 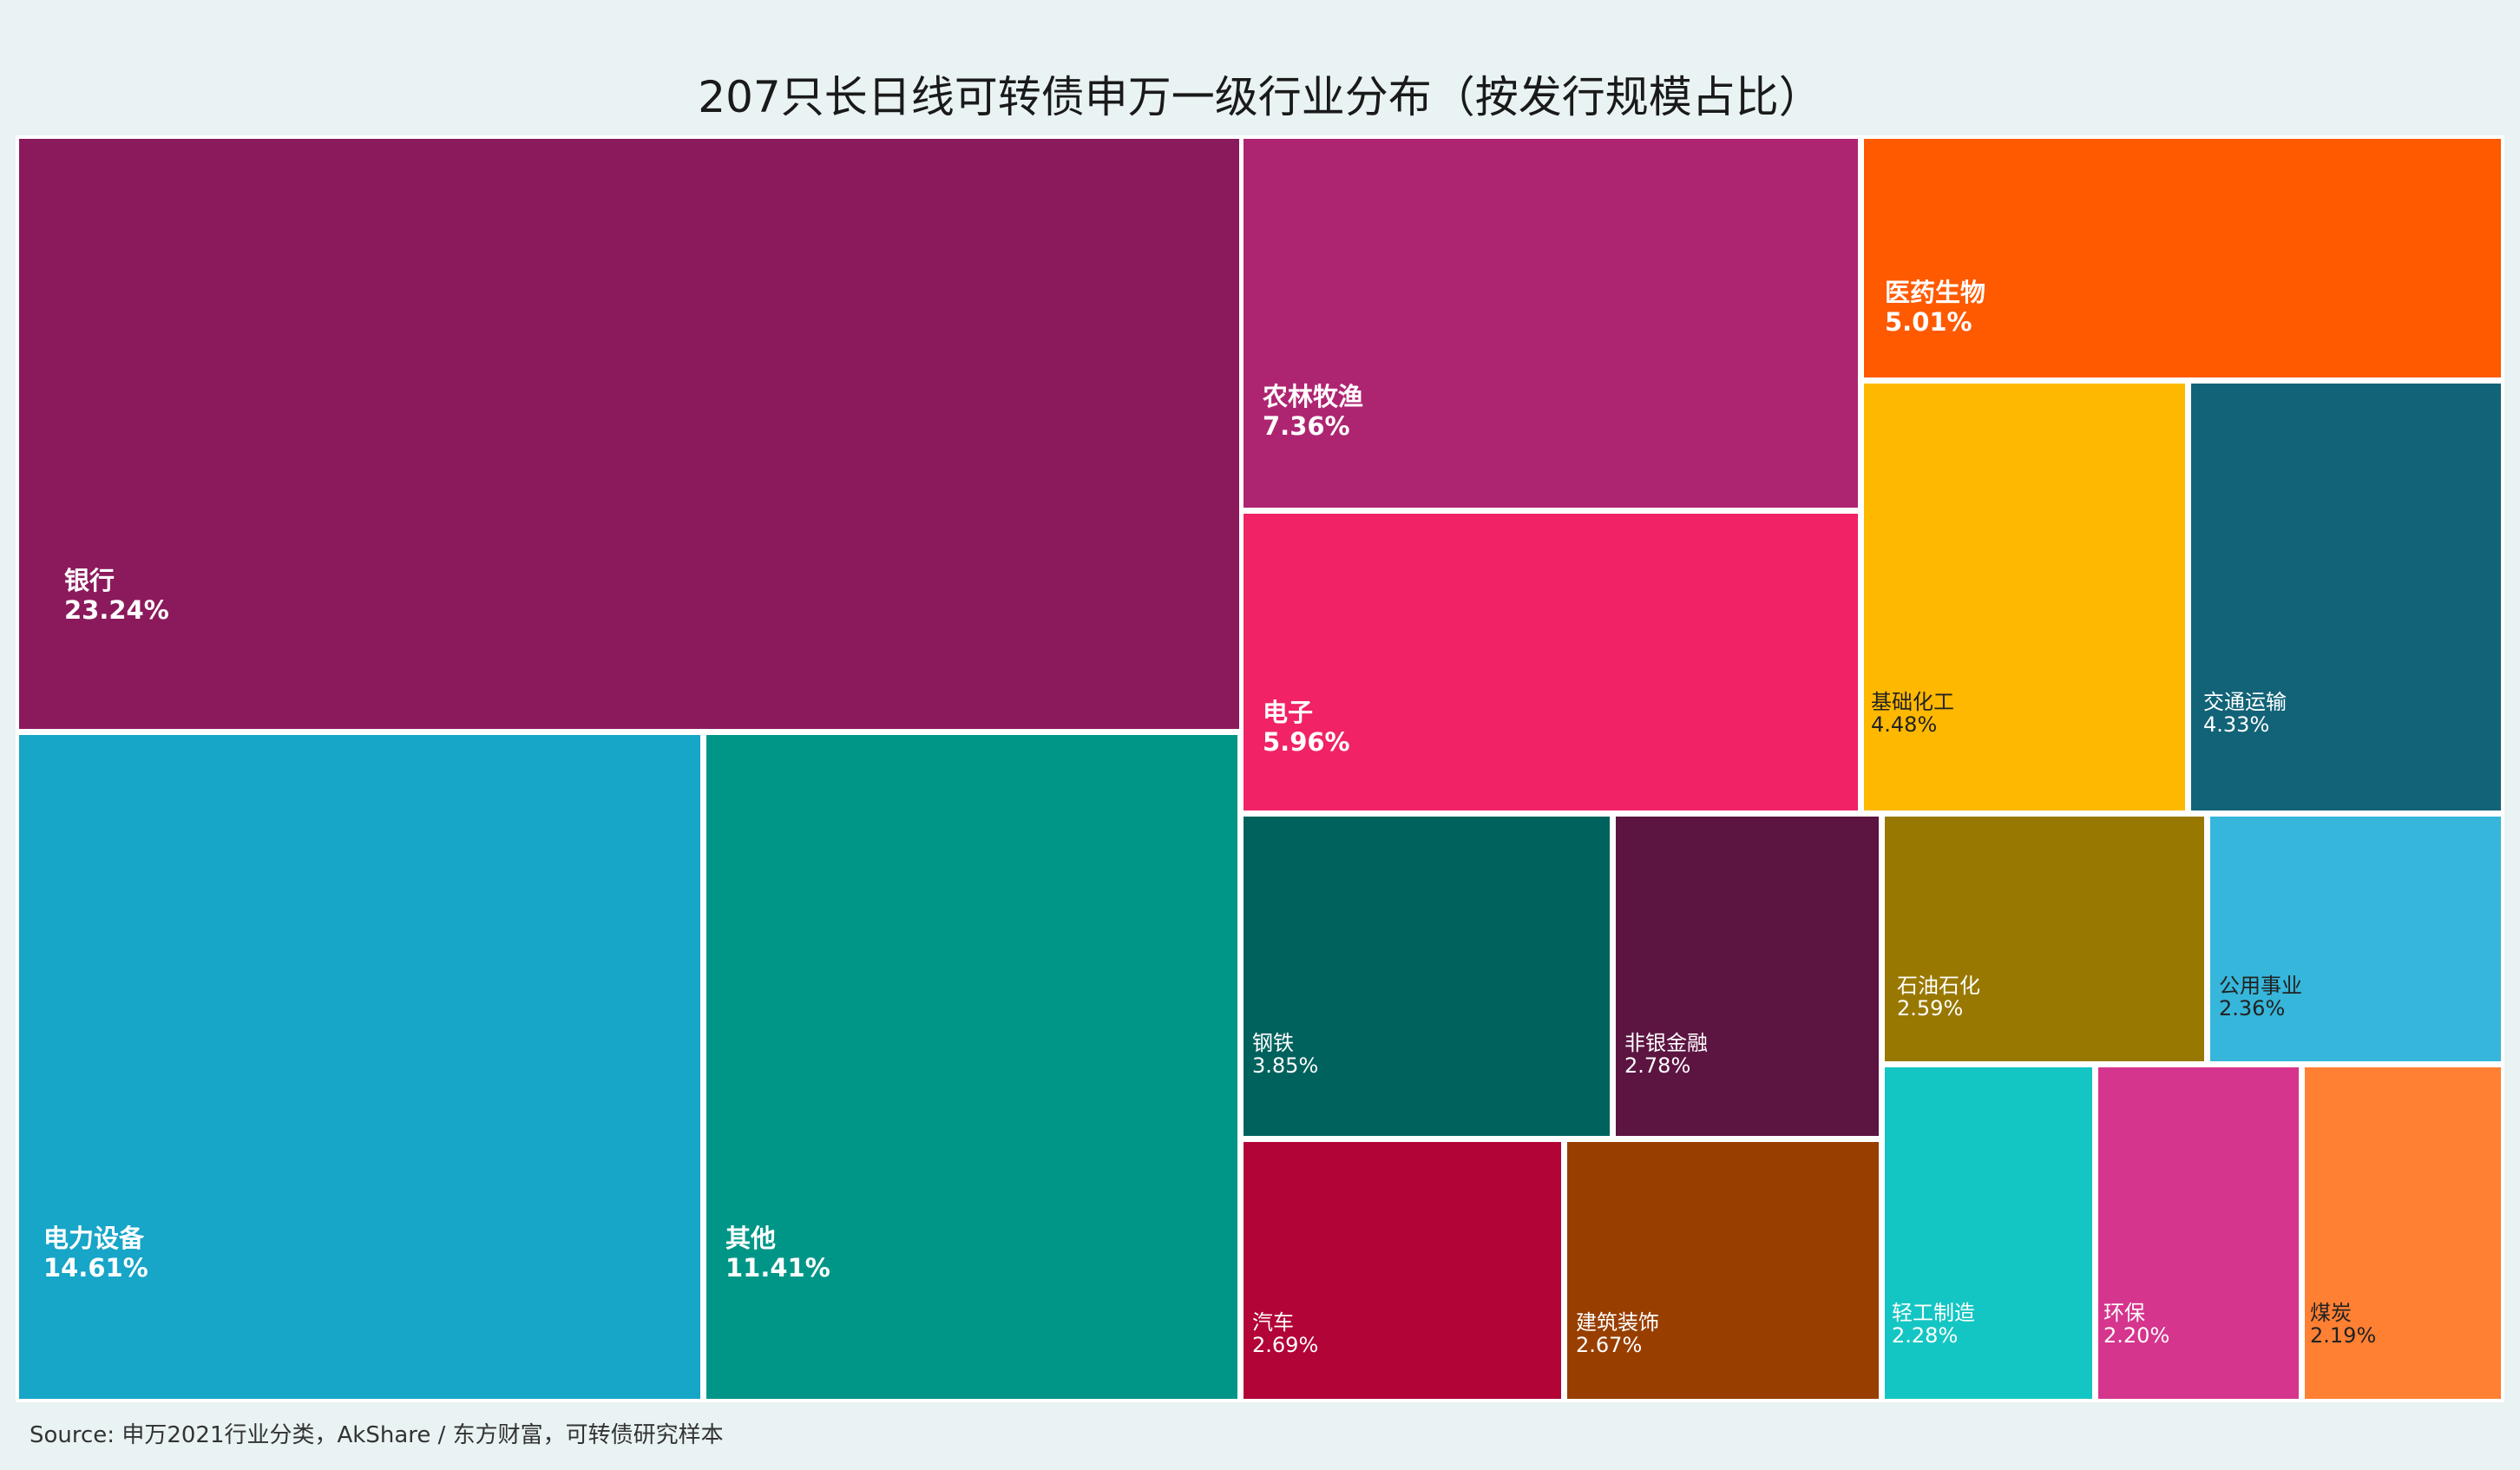 I want to click on tile-percent-label: 4.33%, so click(x=2236, y=724).